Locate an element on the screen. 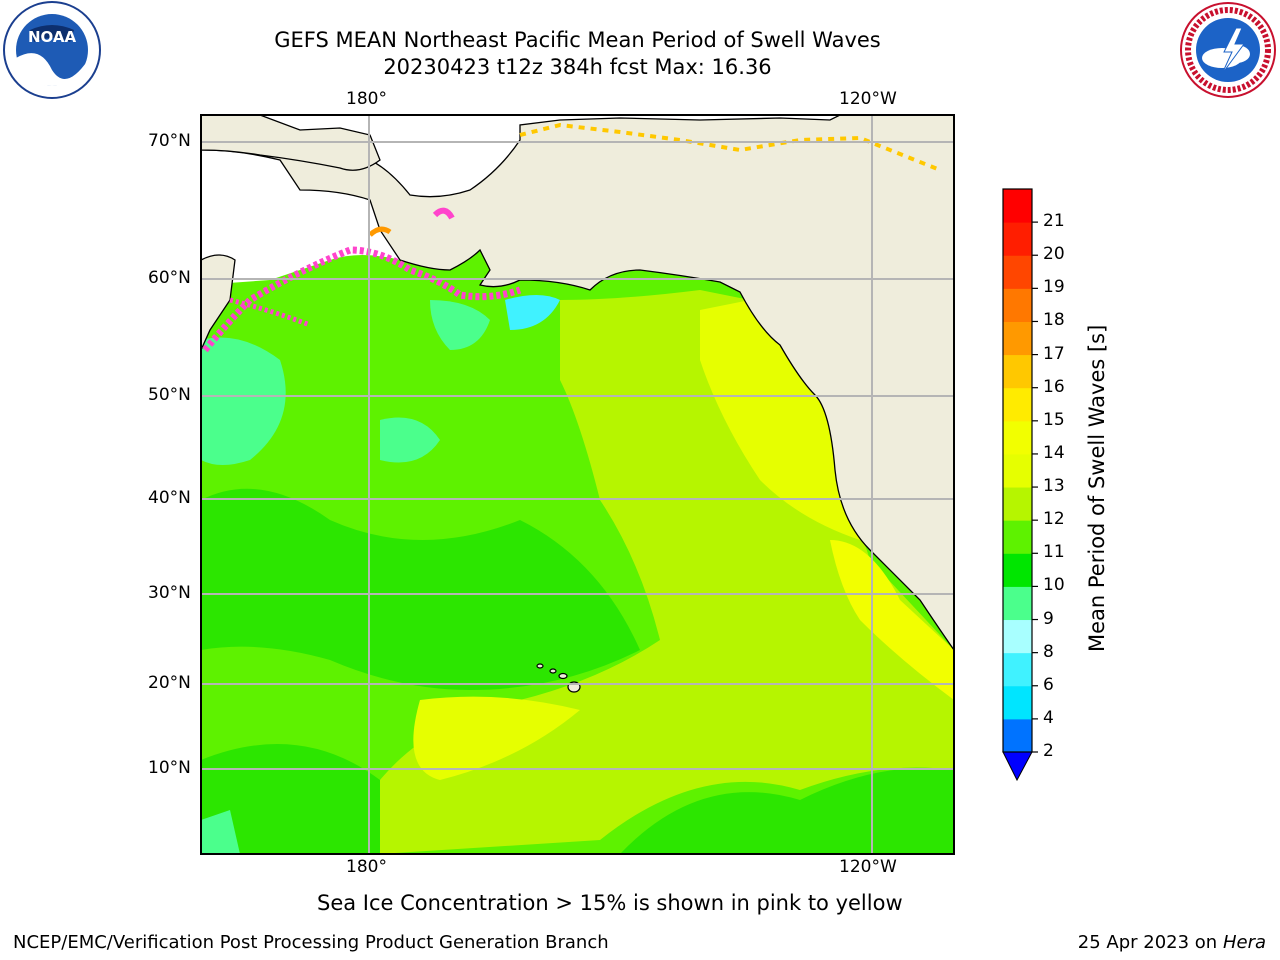 The height and width of the screenshot is (960, 1280). colorbar-tick-label: 16 is located at coordinates (1054, 386).